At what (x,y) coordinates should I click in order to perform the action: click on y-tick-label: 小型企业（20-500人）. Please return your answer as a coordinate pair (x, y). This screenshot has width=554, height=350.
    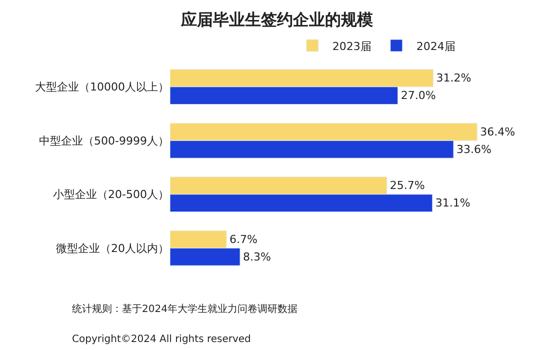
    Looking at the image, I should click on (111, 195).